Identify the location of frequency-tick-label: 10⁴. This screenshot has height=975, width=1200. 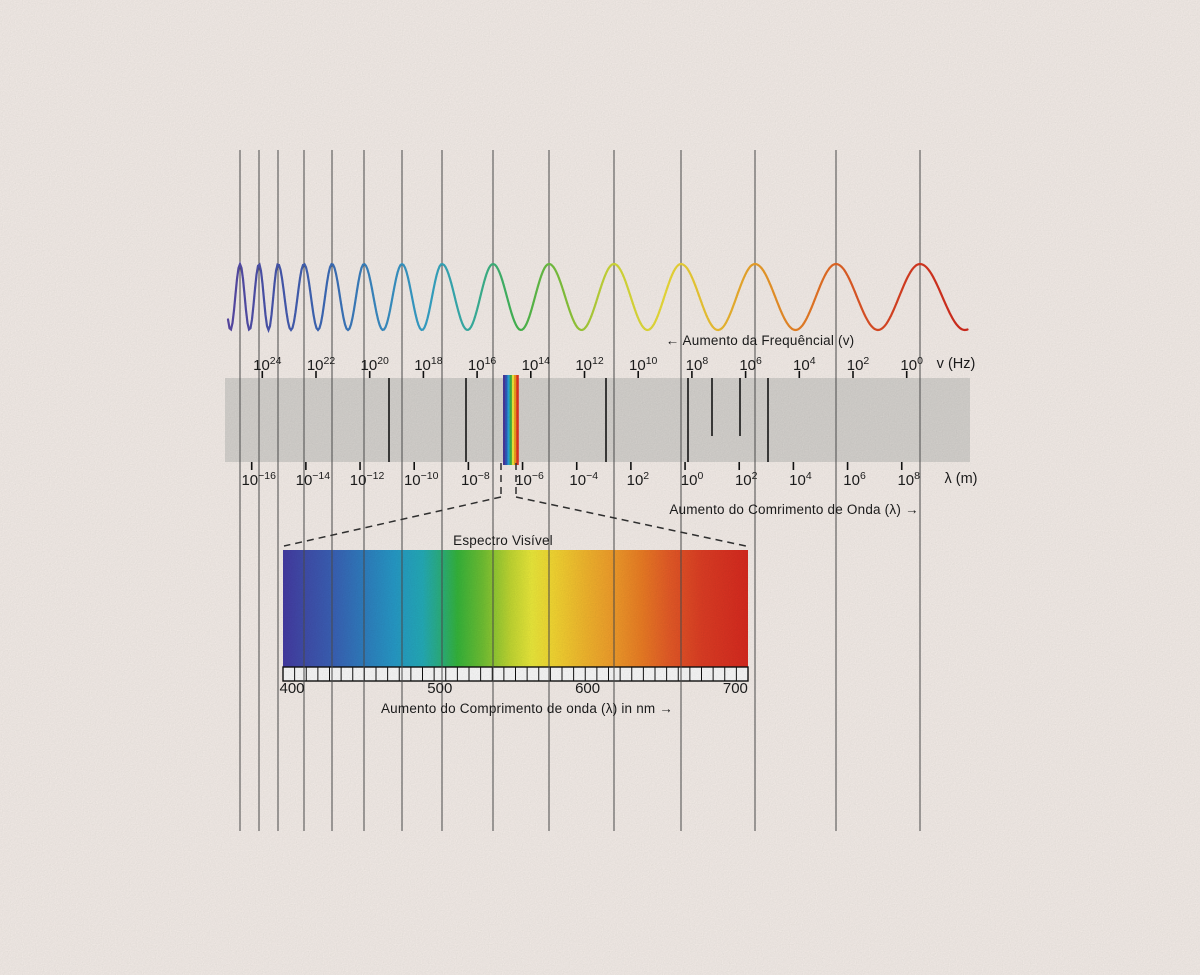
(804, 364).